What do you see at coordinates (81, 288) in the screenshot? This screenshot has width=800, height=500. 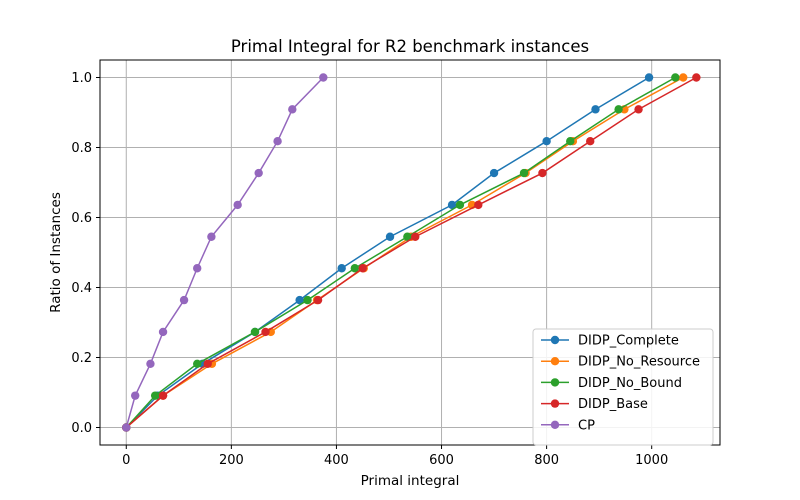 I see `y-tick-label: 0.4` at bounding box center [81, 288].